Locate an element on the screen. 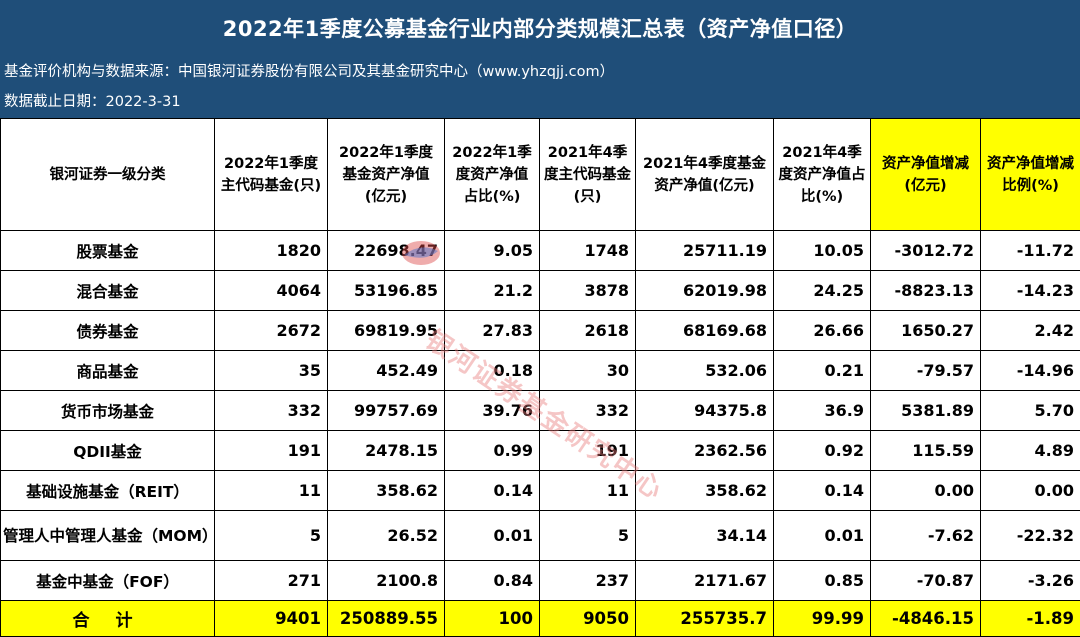 This screenshot has height=637, width=1080. category-cell: 股票基金 is located at coordinates (108, 251).